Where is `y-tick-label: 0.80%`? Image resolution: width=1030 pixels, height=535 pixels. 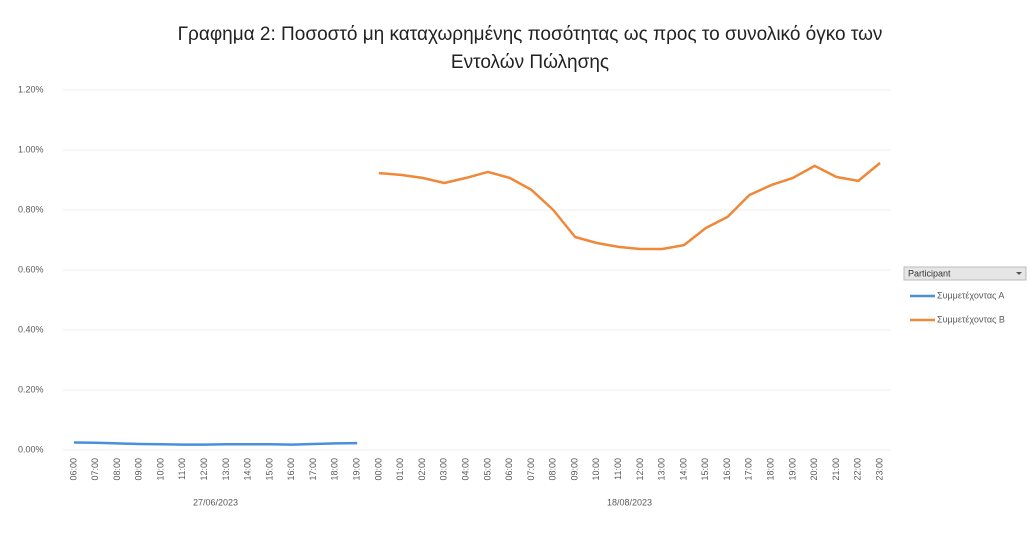 y-tick-label: 0.80% is located at coordinates (31, 209).